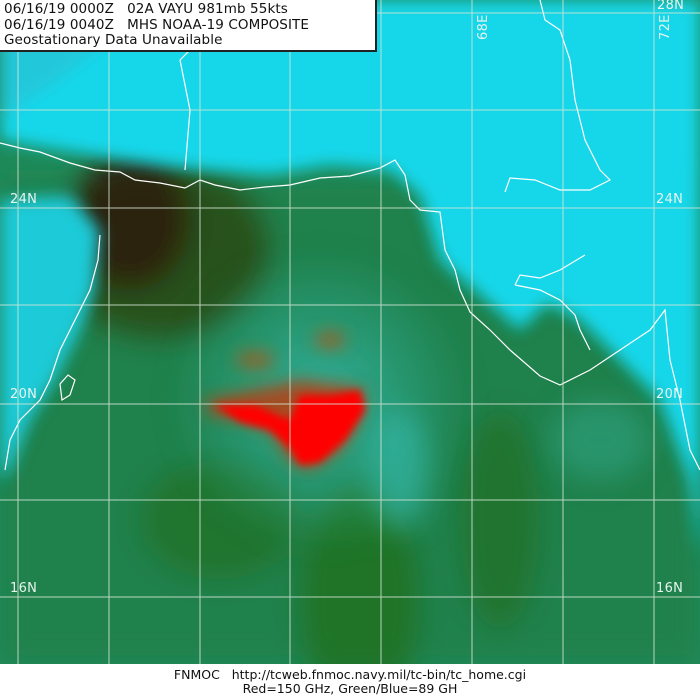 Image resolution: width=700 pixels, height=700 pixels. What do you see at coordinates (146, 9) in the screenshot?
I see `header-storm-line: 06/16/19 0000Z 02A VAYU 981mb 55kts` at bounding box center [146, 9].